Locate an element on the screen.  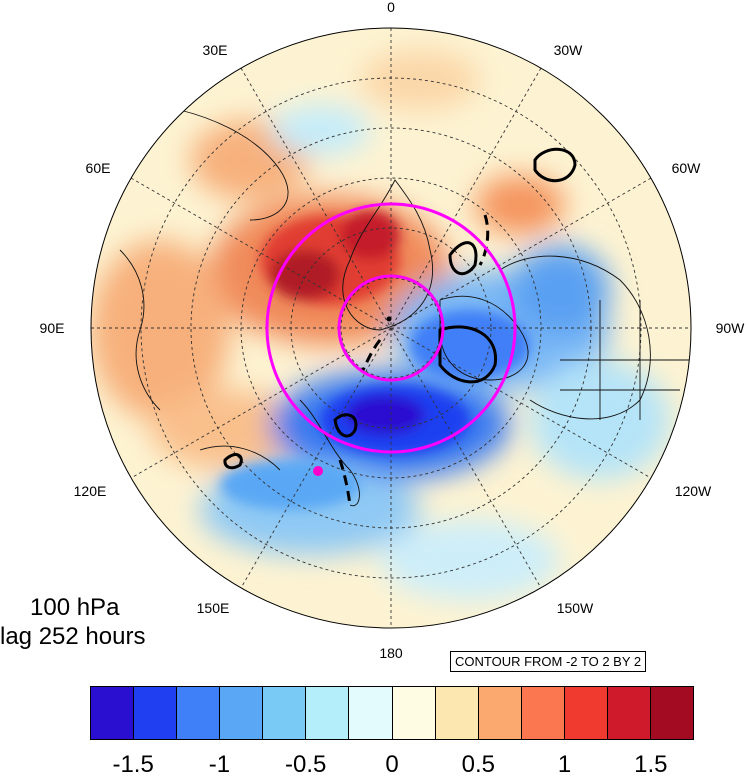
lon-label-180: 180 is located at coordinates (391, 653).